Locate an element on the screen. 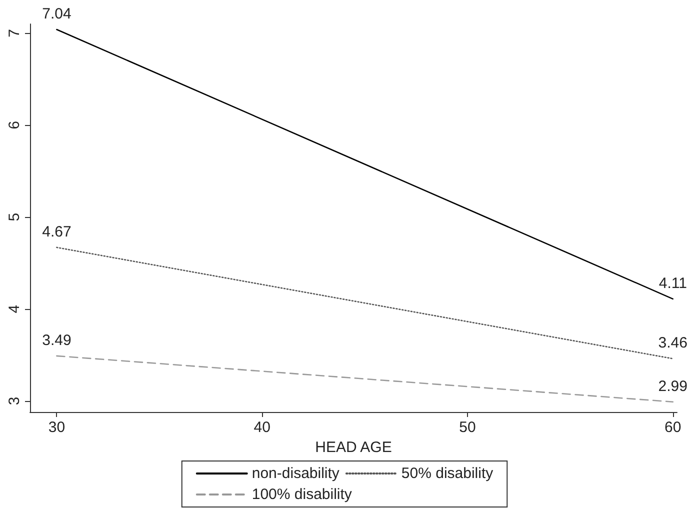  legend-label: non-disability is located at coordinates (296, 473).